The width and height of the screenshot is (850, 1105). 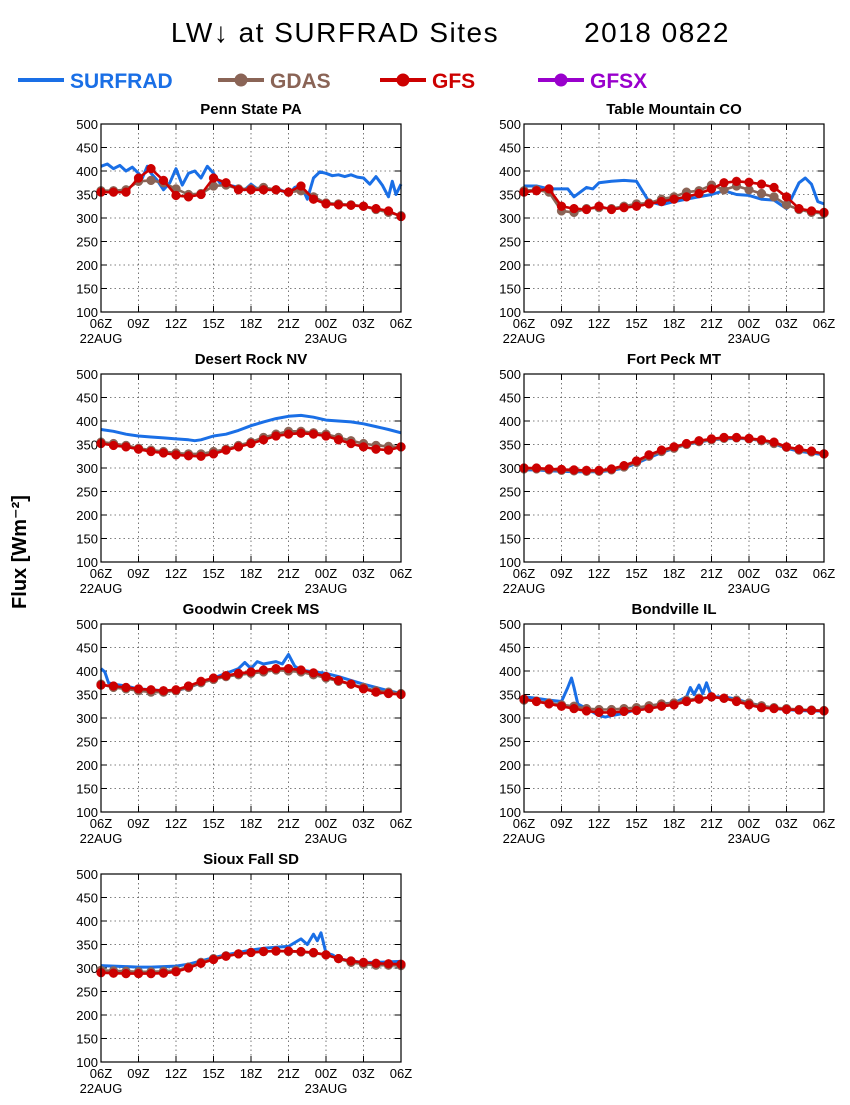 I want to click on y-tick-label: 200, so click(x=510, y=765).